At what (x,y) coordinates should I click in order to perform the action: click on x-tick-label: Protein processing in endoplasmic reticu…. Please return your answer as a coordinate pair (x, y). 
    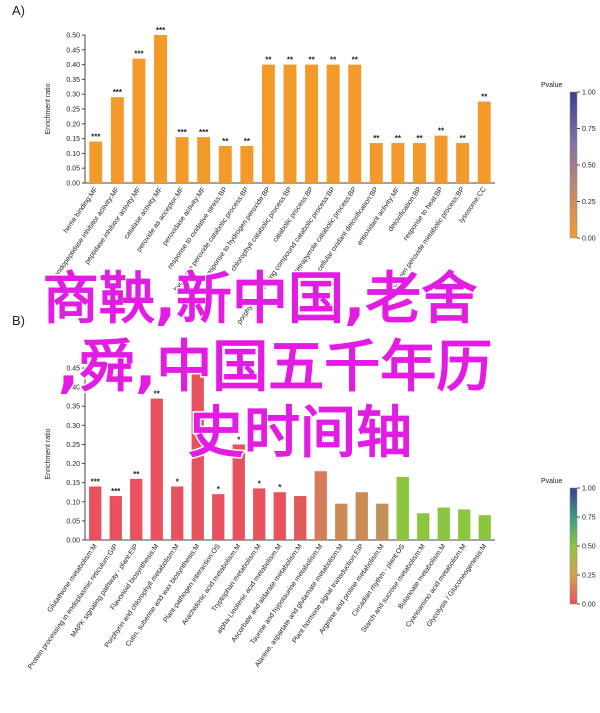
    Looking at the image, I should click on (73, 607).